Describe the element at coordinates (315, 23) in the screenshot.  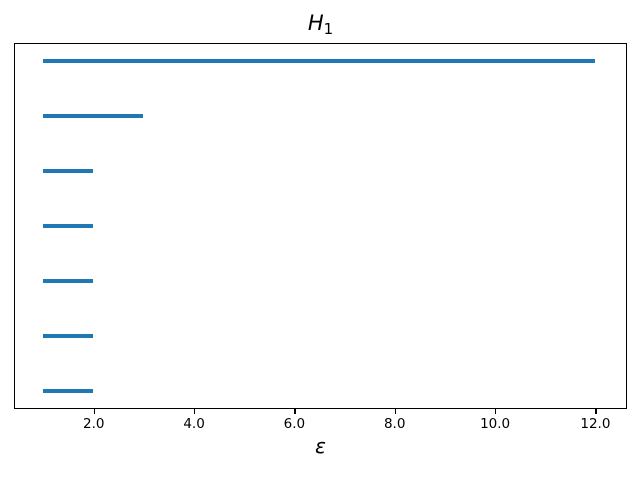
I see `chart-title-main: H` at that location.